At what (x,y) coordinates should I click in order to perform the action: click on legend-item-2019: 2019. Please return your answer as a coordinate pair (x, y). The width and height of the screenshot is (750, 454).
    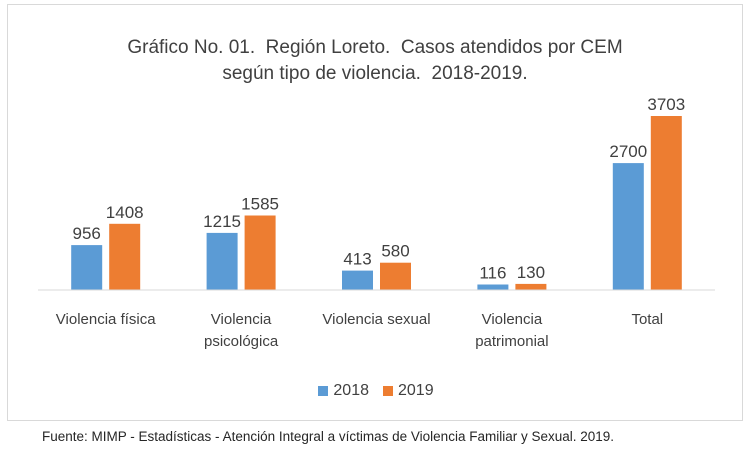
    Looking at the image, I should click on (408, 391).